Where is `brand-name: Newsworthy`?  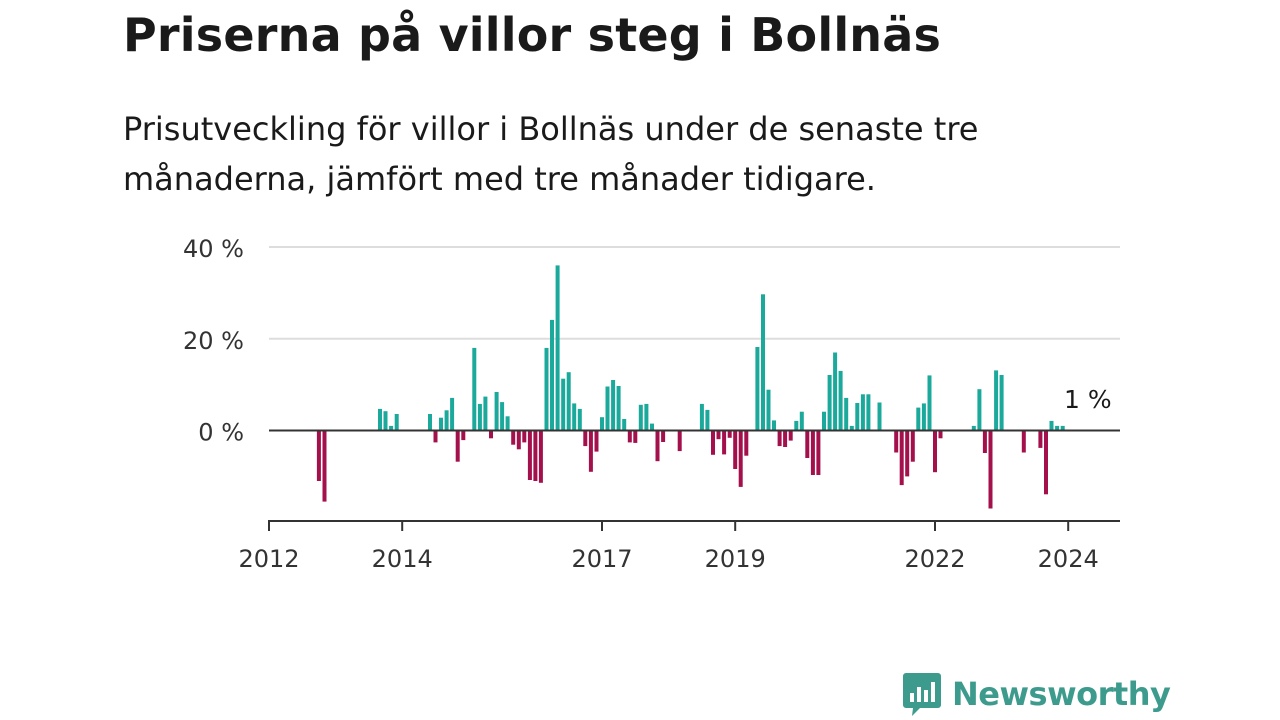 brand-name: Newsworthy is located at coordinates (1061, 694).